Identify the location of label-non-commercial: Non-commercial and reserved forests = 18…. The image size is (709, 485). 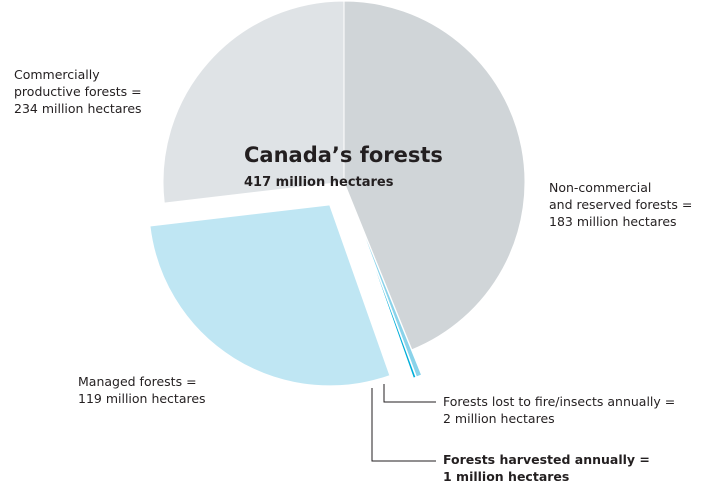
(621, 204).